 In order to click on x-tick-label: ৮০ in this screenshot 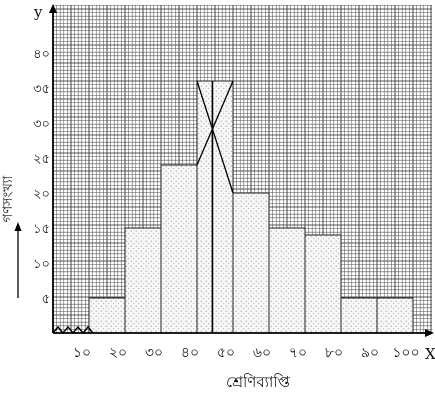, I will do `click(334, 353)`.